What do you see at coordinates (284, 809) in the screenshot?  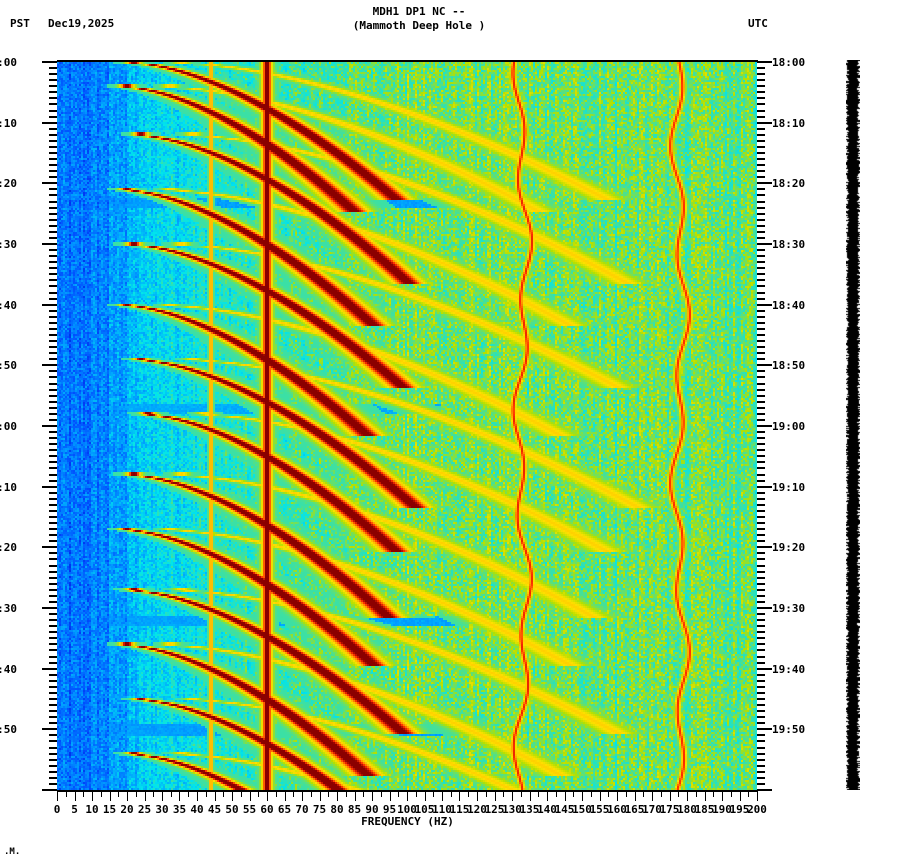 I see `frequency-label: 65` at bounding box center [284, 809].